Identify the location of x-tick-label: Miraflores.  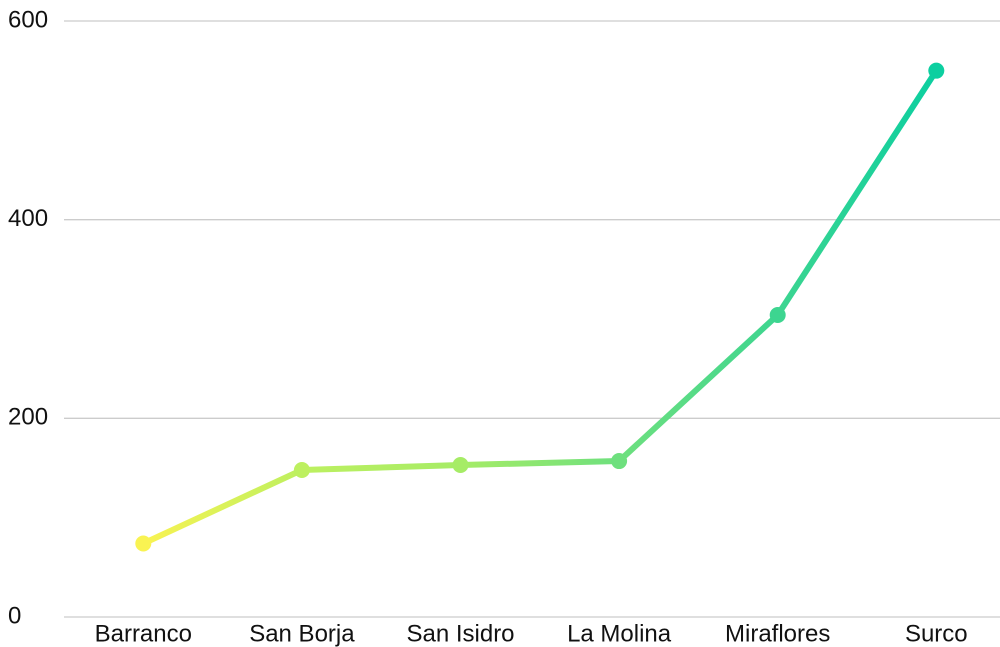
(777, 633).